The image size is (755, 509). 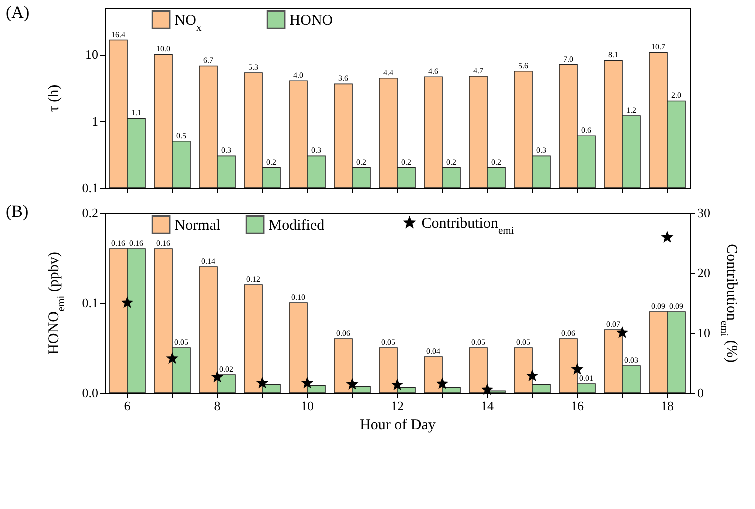 I want to click on data-label: 0.12, so click(x=253, y=279).